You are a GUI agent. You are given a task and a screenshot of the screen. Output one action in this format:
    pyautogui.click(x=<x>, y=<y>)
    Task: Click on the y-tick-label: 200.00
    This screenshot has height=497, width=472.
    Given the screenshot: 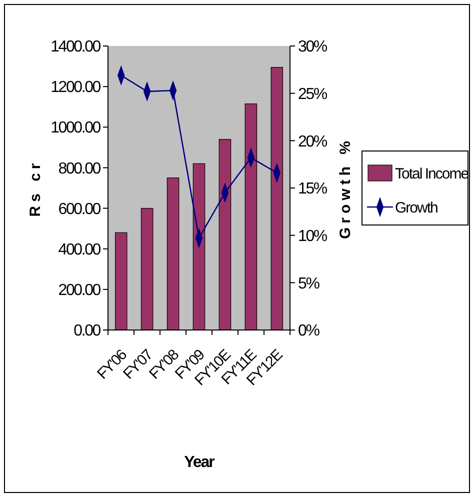 What is the action you would take?
    pyautogui.click(x=80, y=291)
    